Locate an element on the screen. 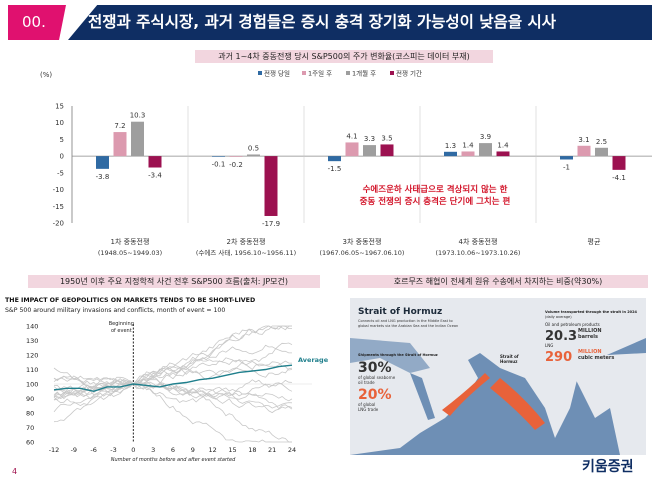  oil-share-desc: of global seaborne is located at coordinates (377, 377).